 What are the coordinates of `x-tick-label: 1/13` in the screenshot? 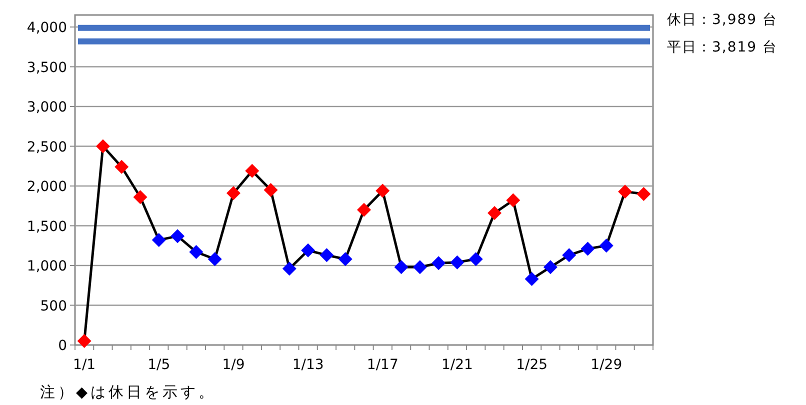 It's located at (308, 365).